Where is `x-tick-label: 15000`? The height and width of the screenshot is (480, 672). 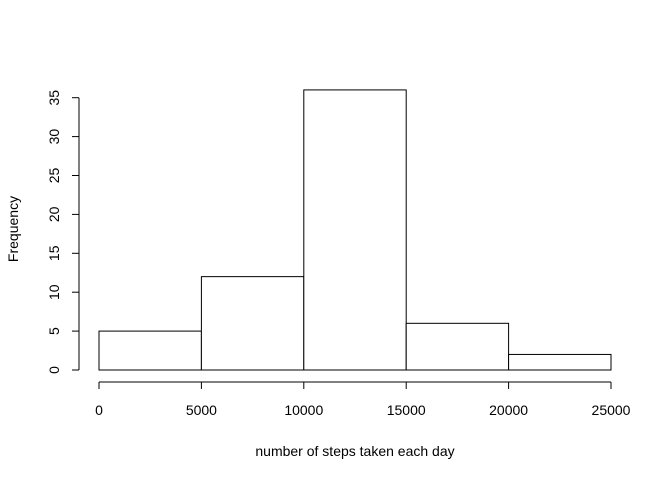 x-tick-label: 15000 is located at coordinates (406, 410).